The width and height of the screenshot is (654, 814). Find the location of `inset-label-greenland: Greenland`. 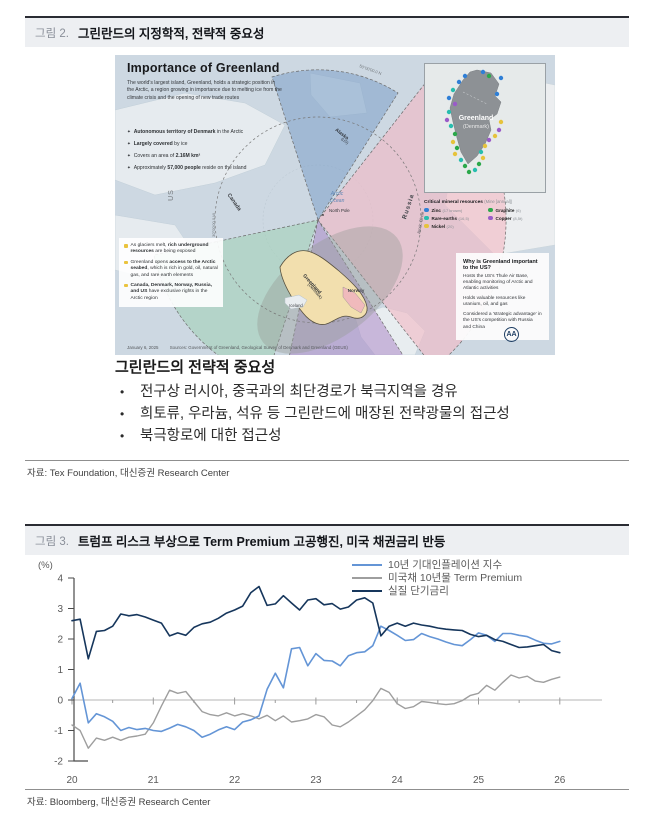

inset-label-greenland: Greenland is located at coordinates (476, 118).